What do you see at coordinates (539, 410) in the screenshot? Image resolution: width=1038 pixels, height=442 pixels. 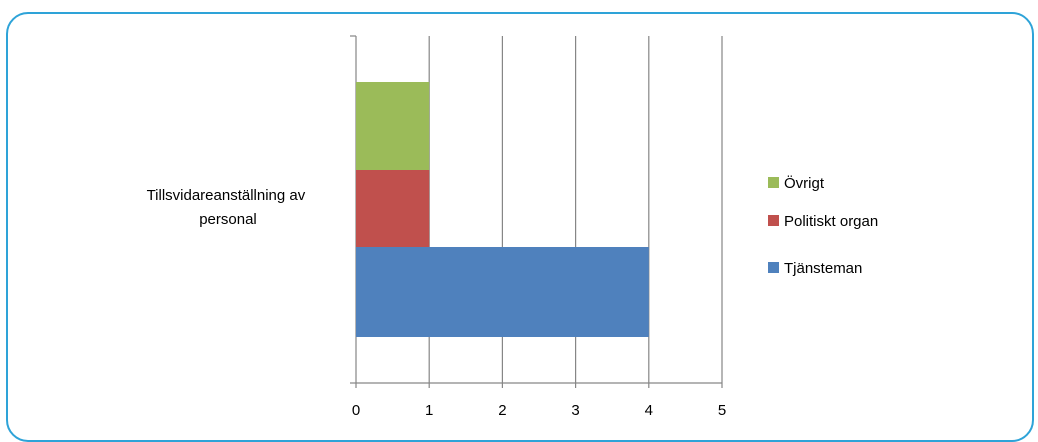 I see `tick-labels: 0 1 2 3 4 5` at bounding box center [539, 410].